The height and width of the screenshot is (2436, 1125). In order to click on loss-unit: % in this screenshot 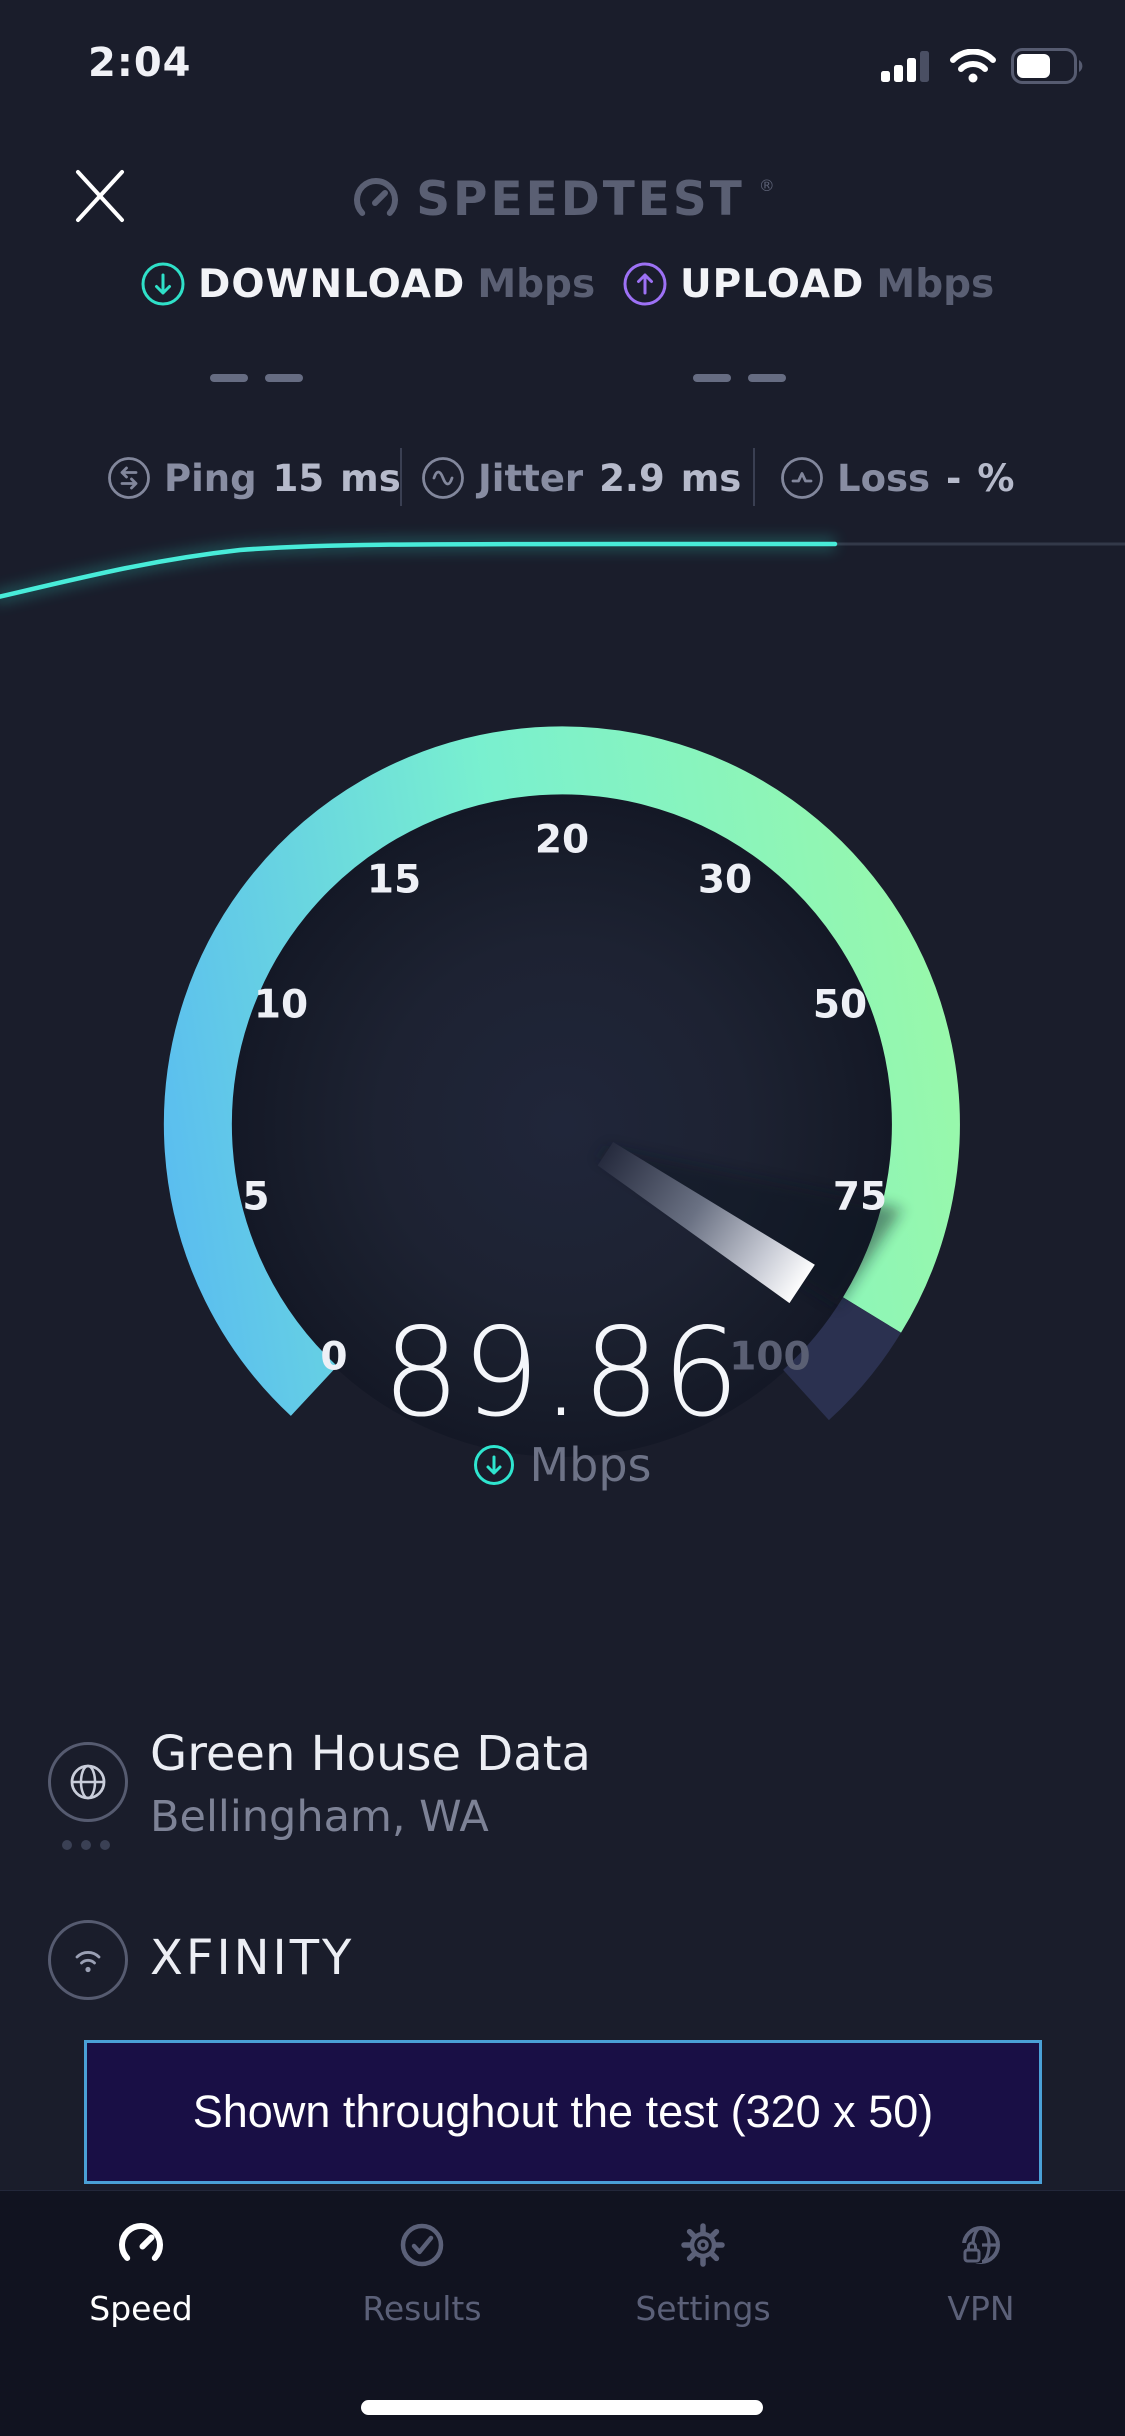, I will do `click(996, 478)`.